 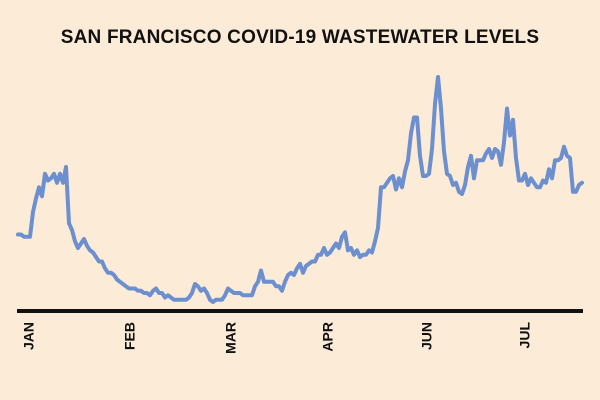 What do you see at coordinates (29, 336) in the screenshot?
I see `x-tick-label: JAN` at bounding box center [29, 336].